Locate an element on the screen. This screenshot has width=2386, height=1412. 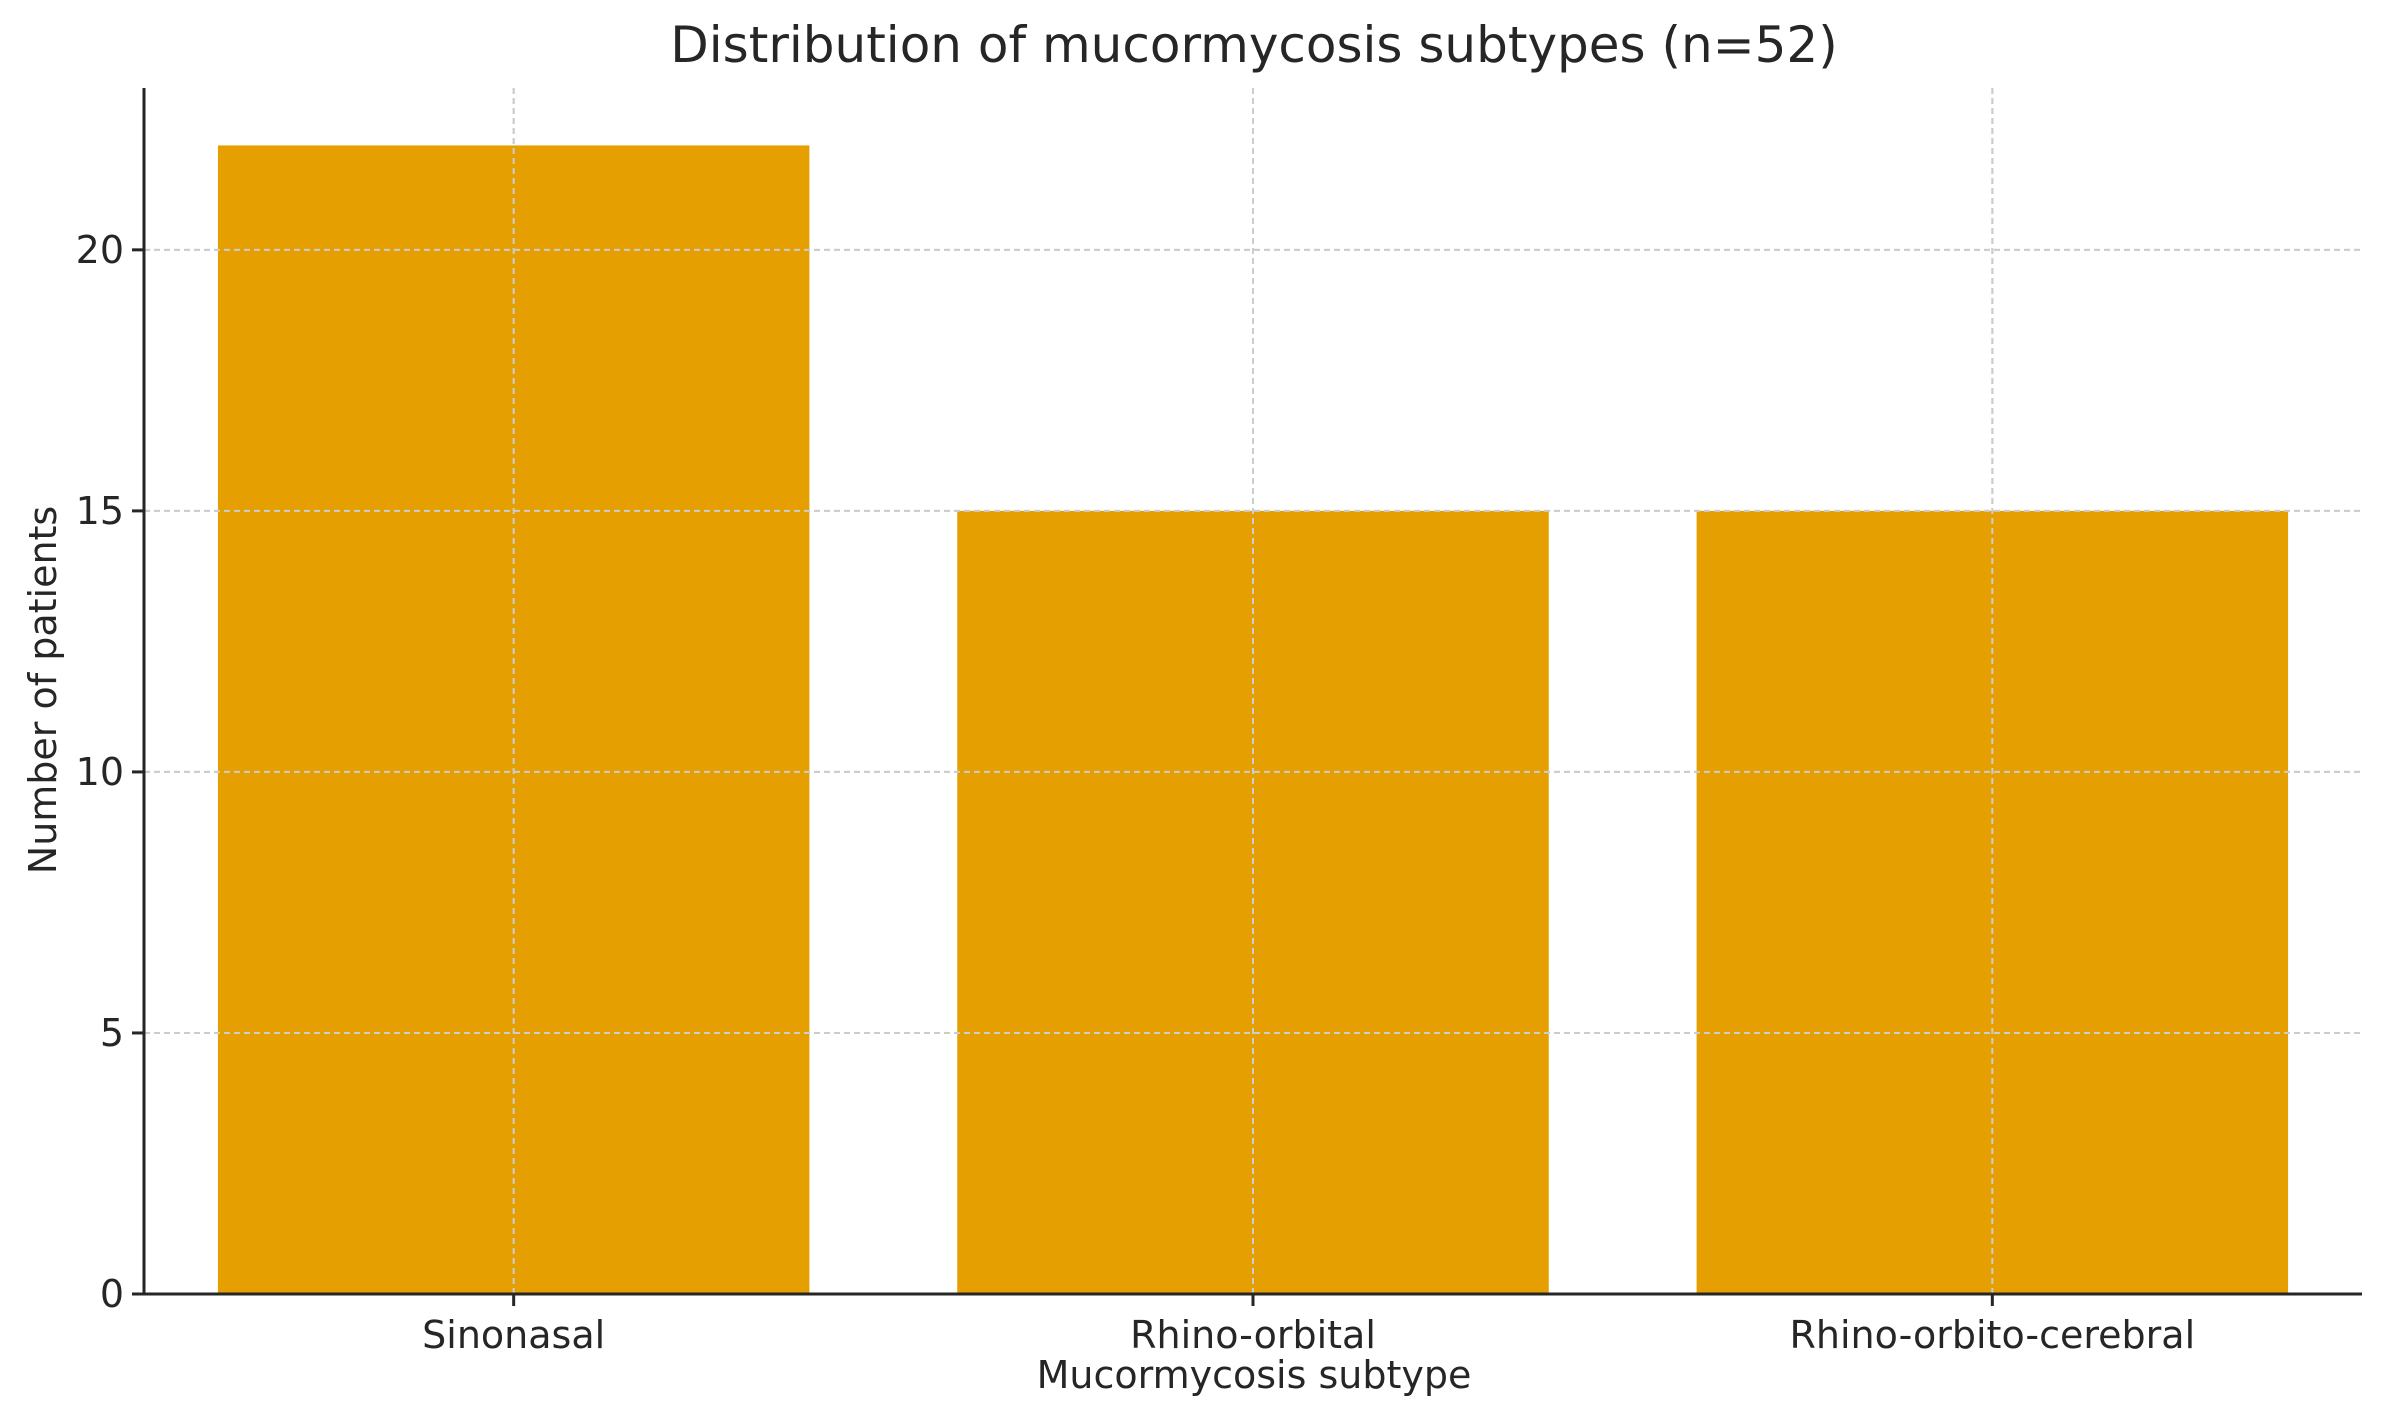
y-tick-label: 15 is located at coordinates (100, 511).